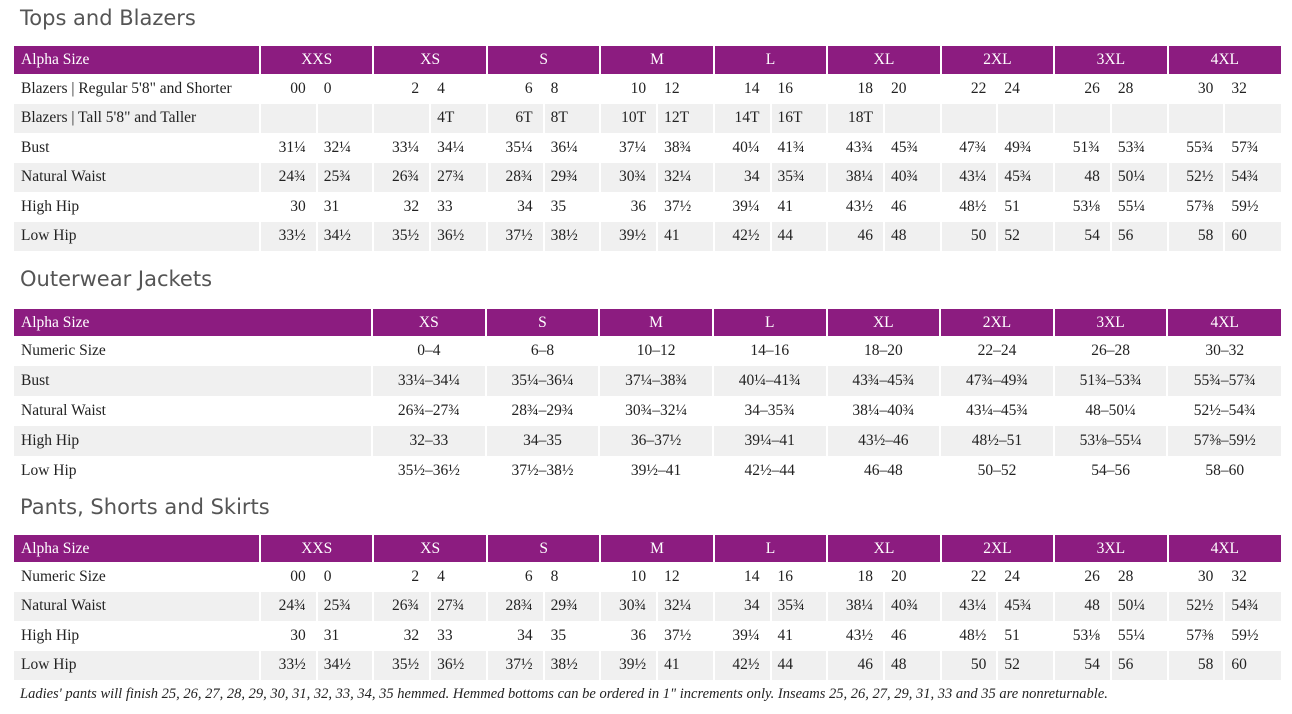 The height and width of the screenshot is (714, 1292). What do you see at coordinates (193, 441) in the screenshot?
I see `row-label: High Hip` at bounding box center [193, 441].